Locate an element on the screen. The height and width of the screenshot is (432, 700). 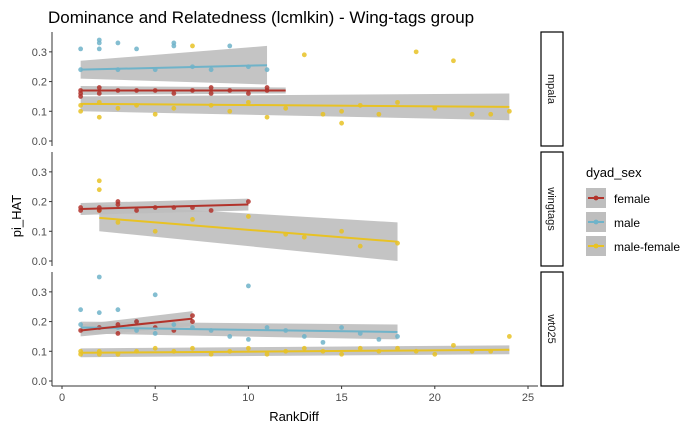
x-tick-label: 20 is located at coordinates (435, 398).